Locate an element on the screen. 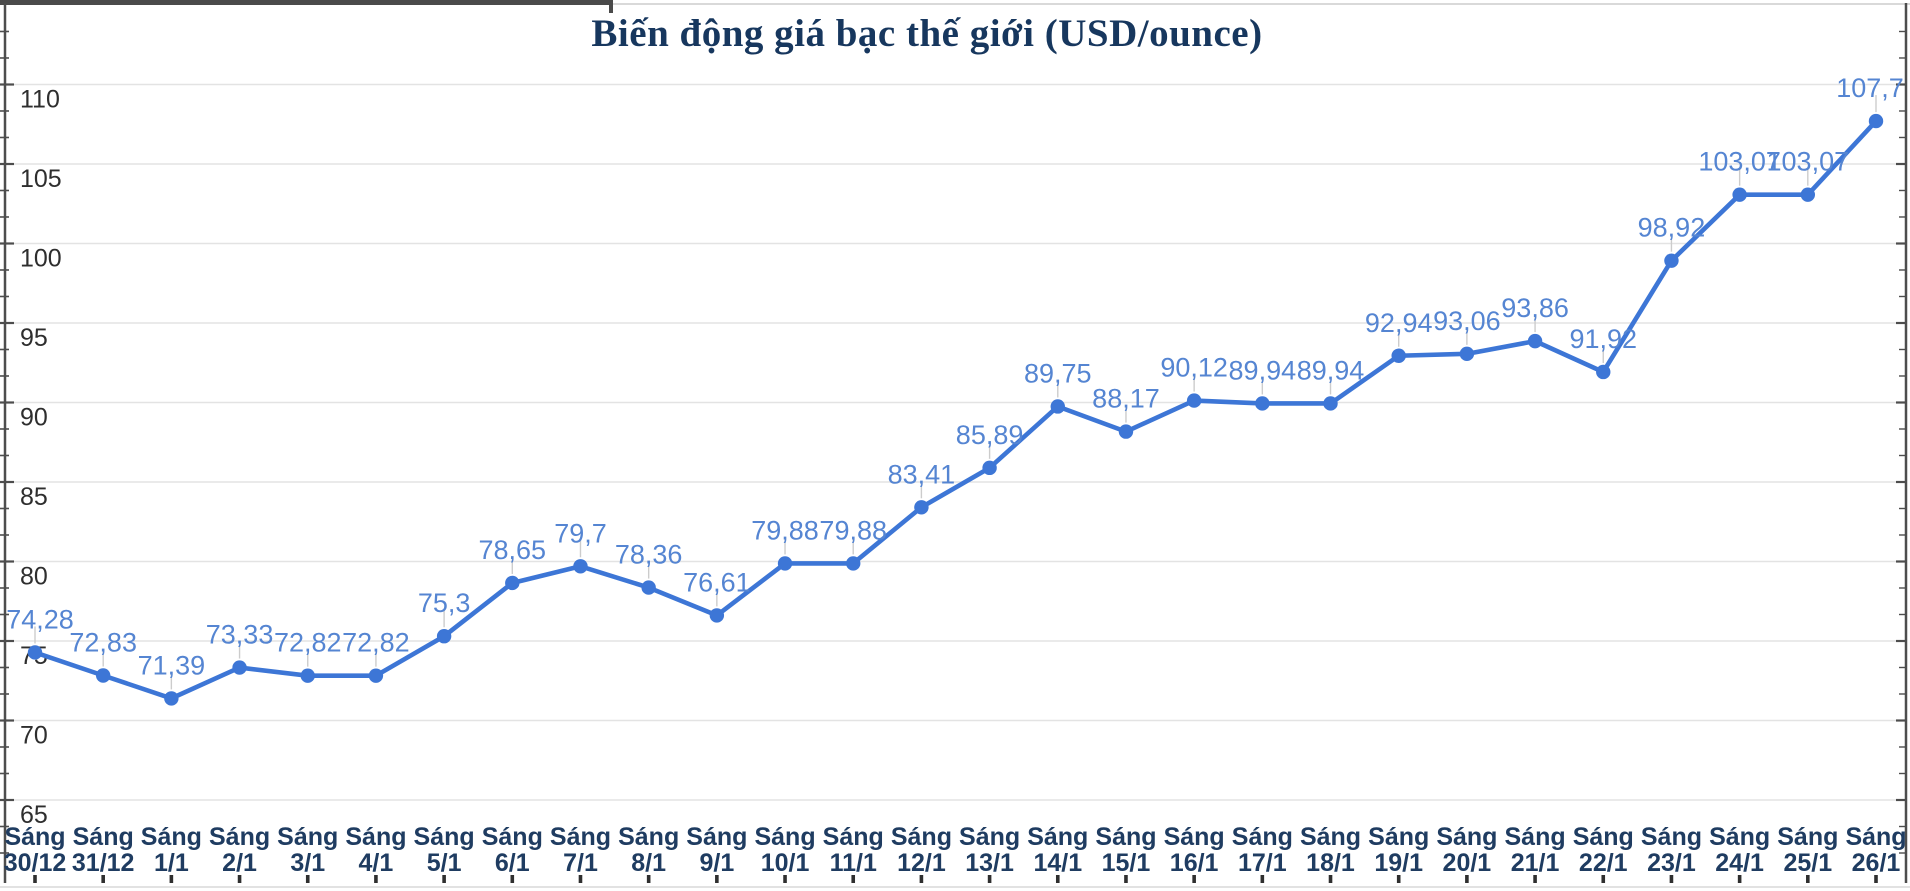  x-label-line2: 19/1 is located at coordinates (1398, 863).